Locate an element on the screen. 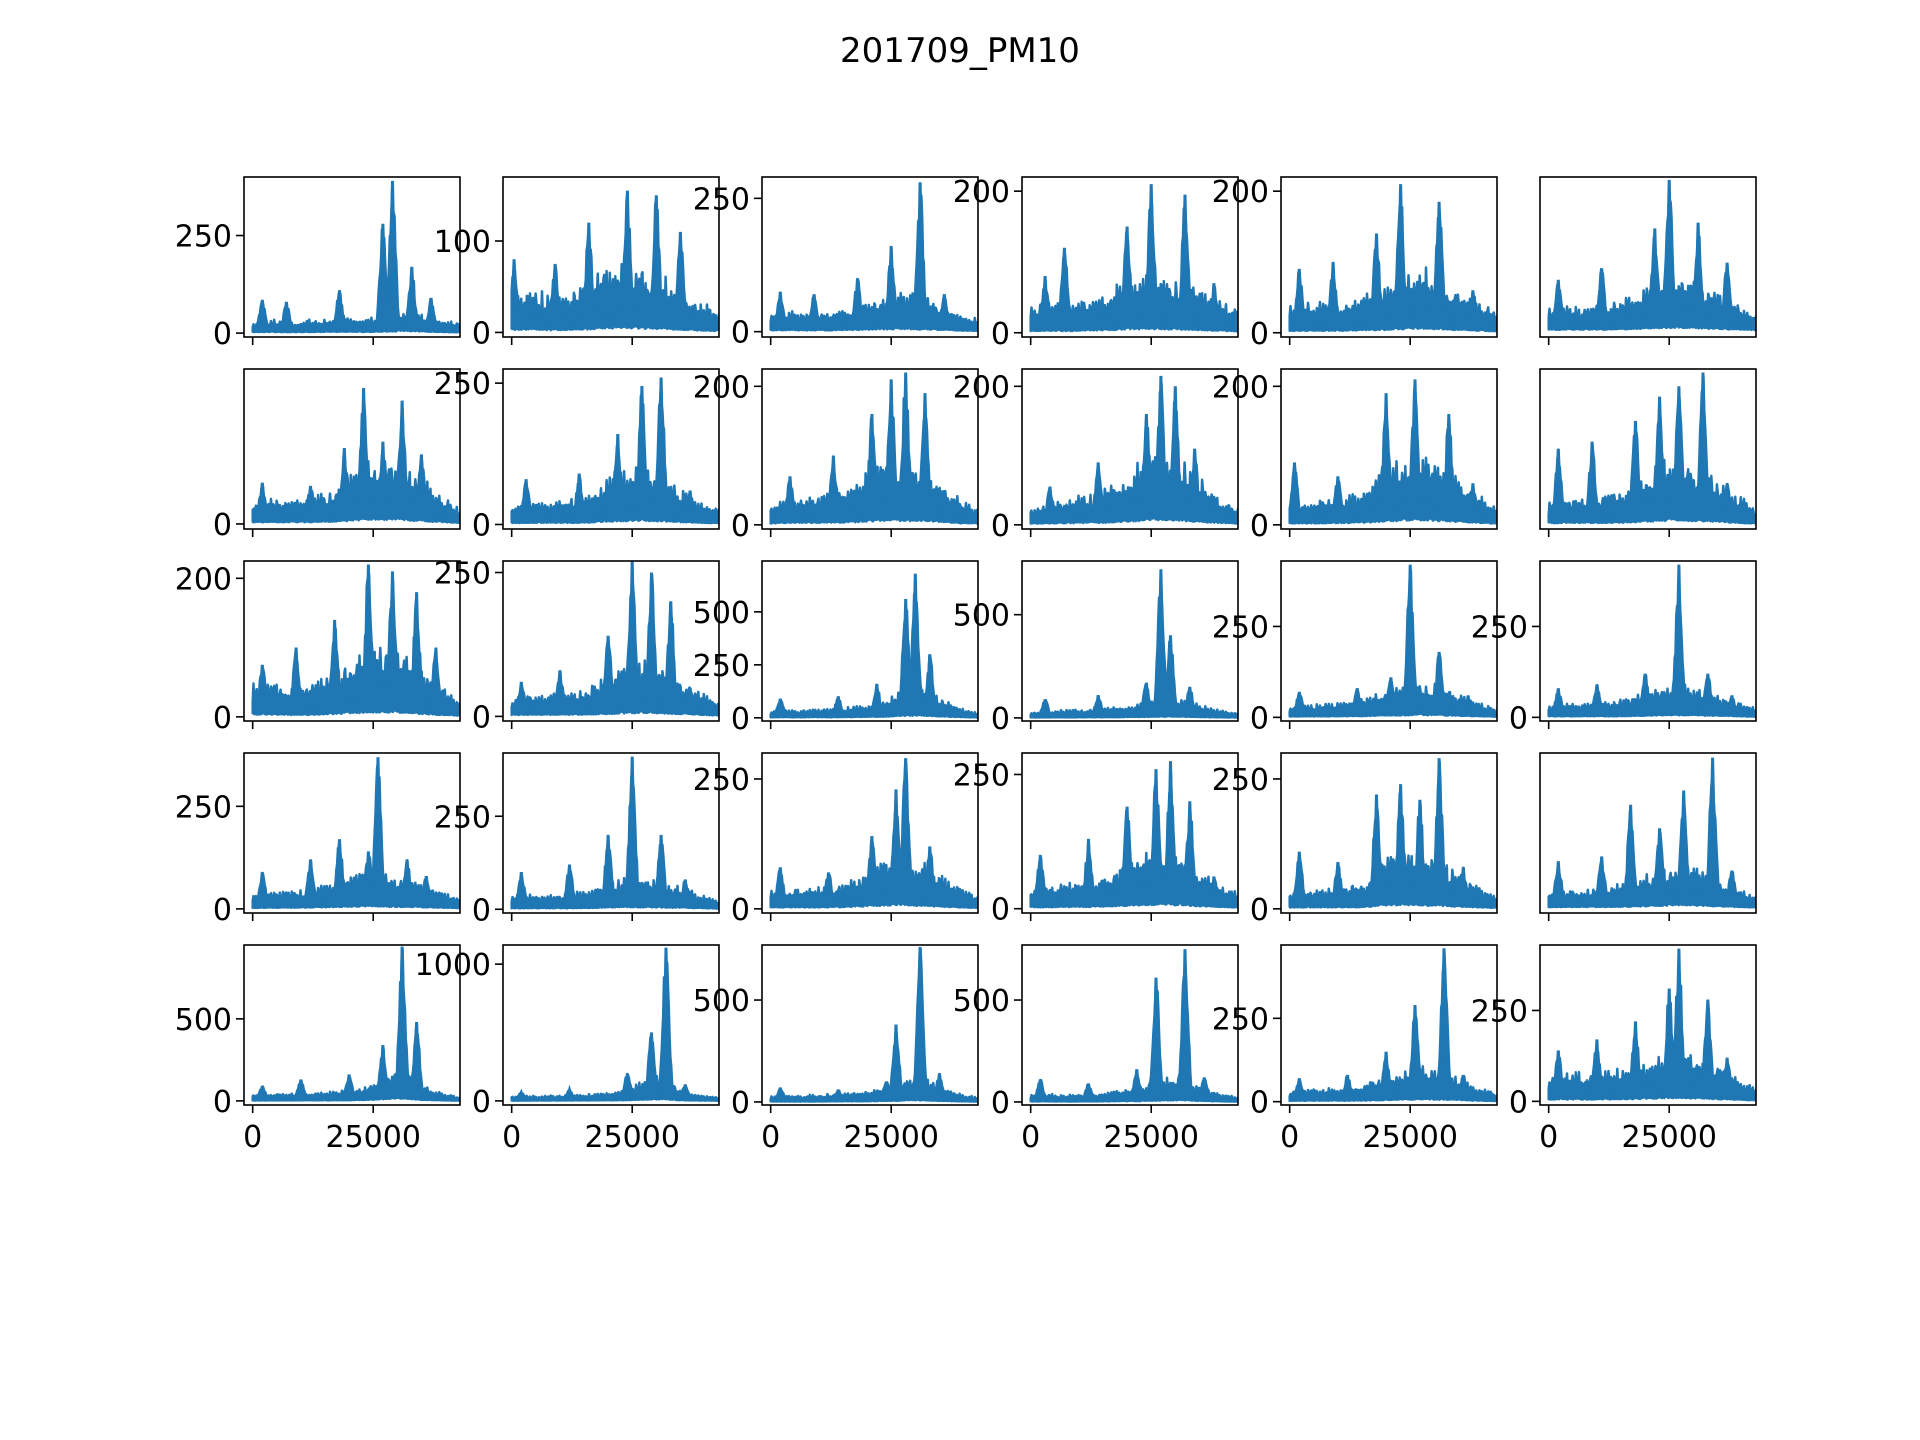  subplot-r5-c3: 0 500 0 25000 is located at coordinates (836, 1049).